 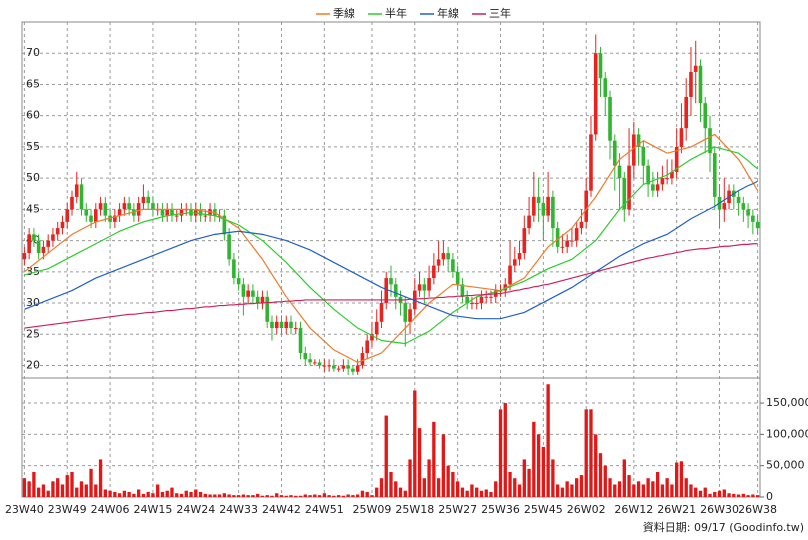 What do you see at coordinates (372, 509) in the screenshot?
I see `x-tick-label: 25W09` at bounding box center [372, 509].